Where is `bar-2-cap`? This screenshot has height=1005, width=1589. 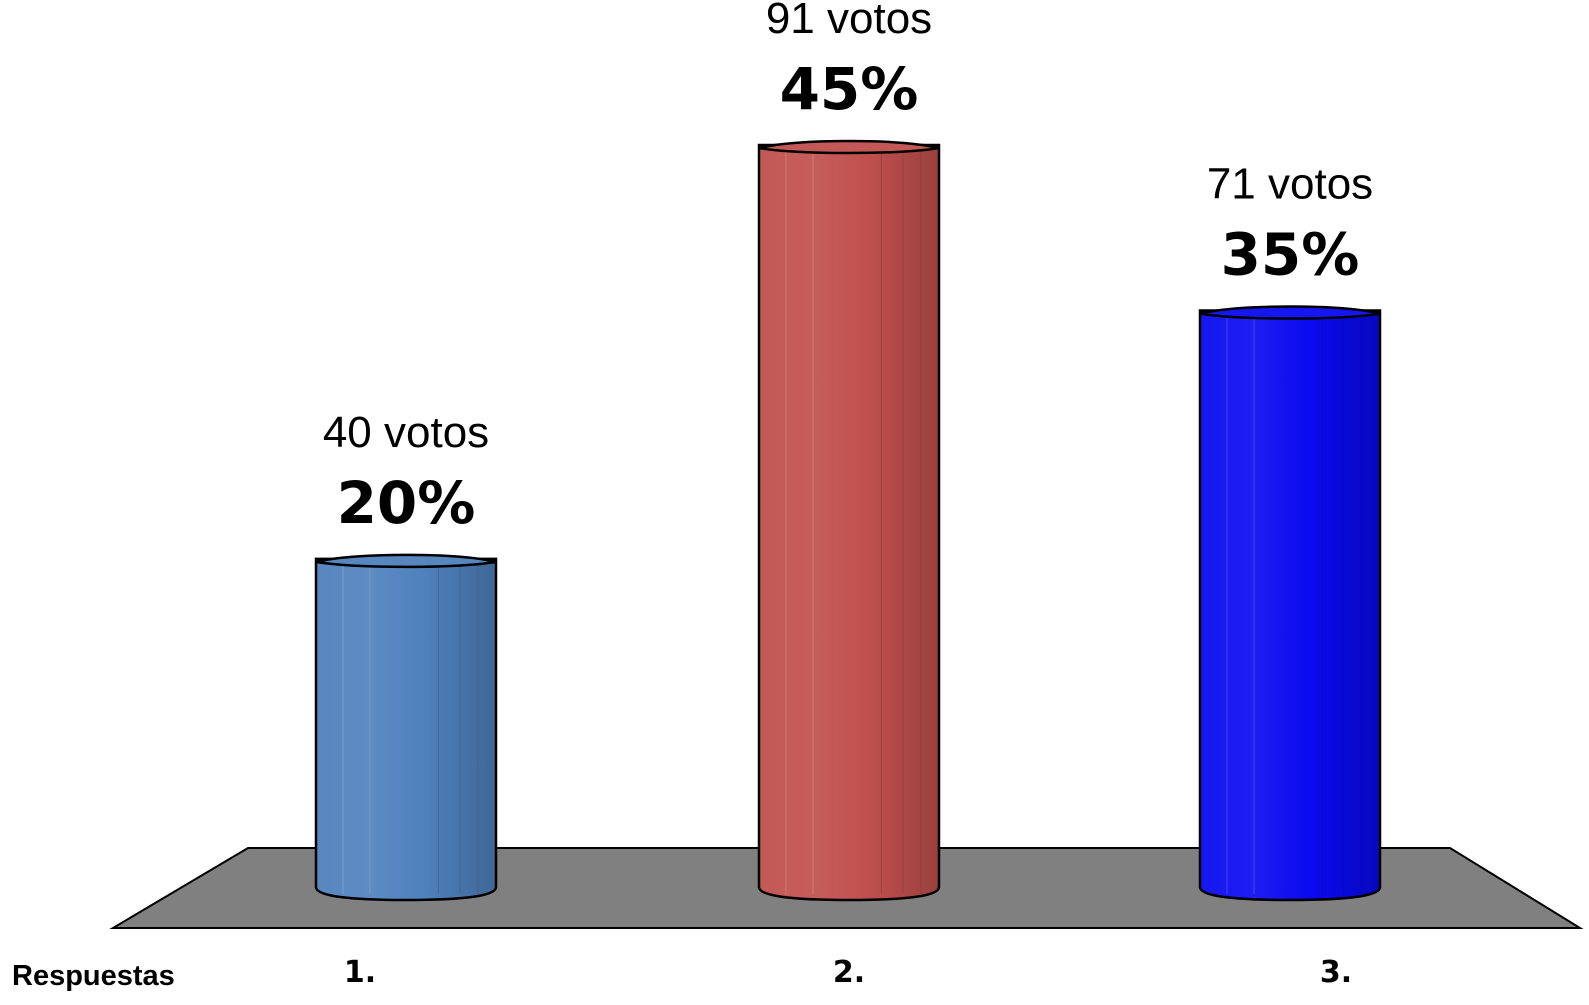
bar-2-cap is located at coordinates (849, 147).